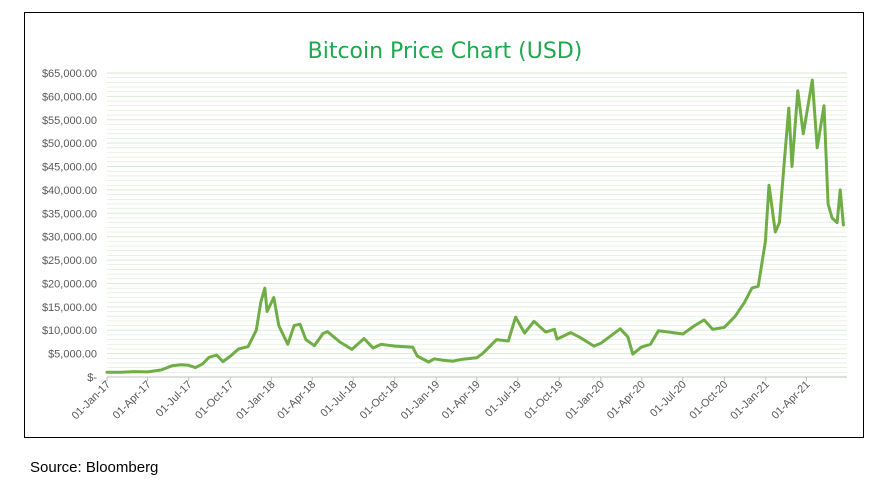  I want to click on y-tick-label: $-, so click(92, 378).